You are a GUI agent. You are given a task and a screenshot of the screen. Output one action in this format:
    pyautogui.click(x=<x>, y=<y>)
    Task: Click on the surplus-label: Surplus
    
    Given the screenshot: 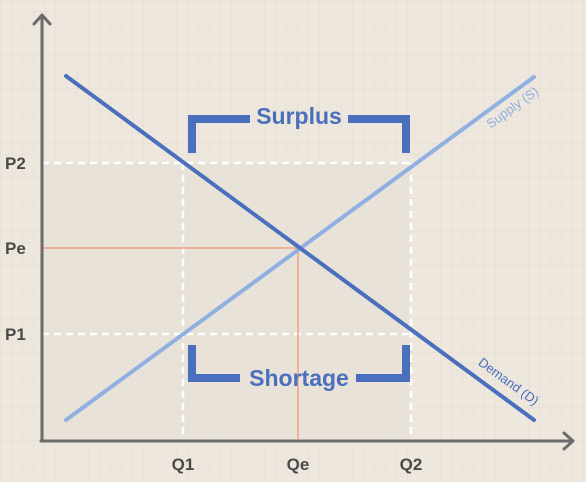 What is the action you would take?
    pyautogui.click(x=299, y=116)
    